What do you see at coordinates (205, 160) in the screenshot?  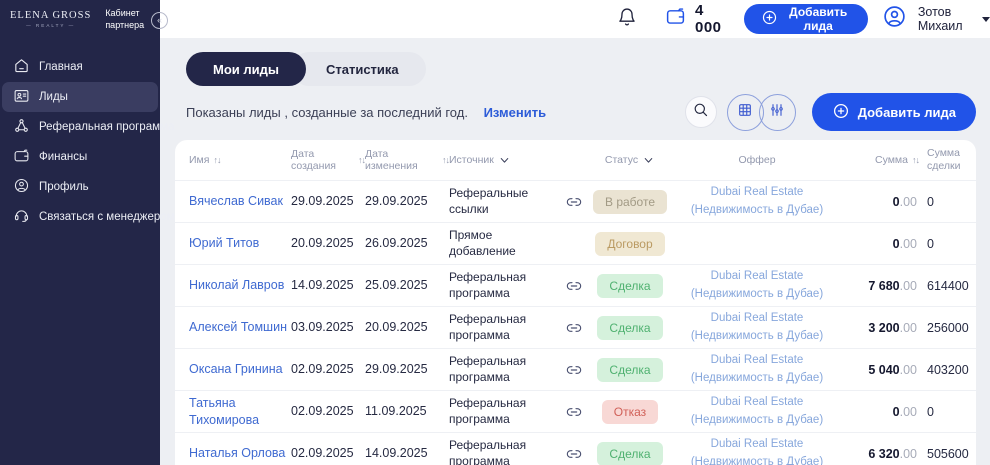 I see `column-header-name: Имя ↑↓` at bounding box center [205, 160].